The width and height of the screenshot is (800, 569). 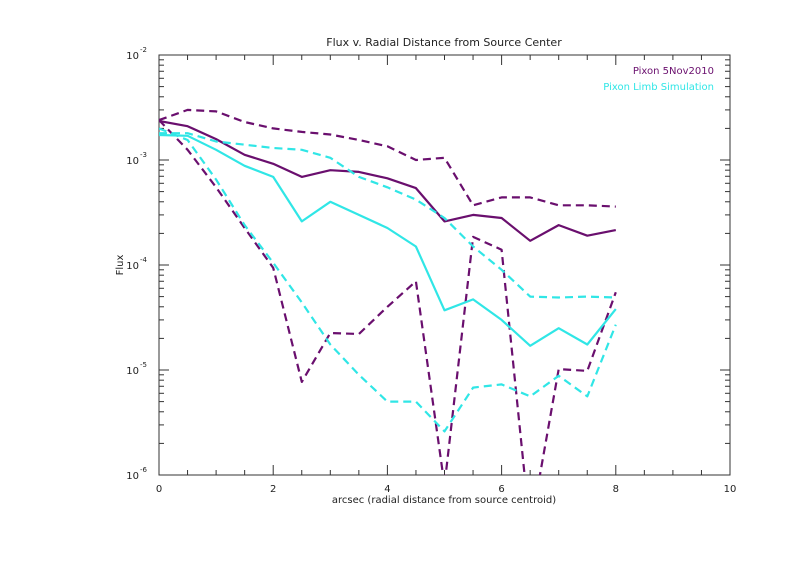 What do you see at coordinates (387, 158) in the screenshot?
I see `series-line-pixon-5nov2010-upper-bound` at bounding box center [387, 158].